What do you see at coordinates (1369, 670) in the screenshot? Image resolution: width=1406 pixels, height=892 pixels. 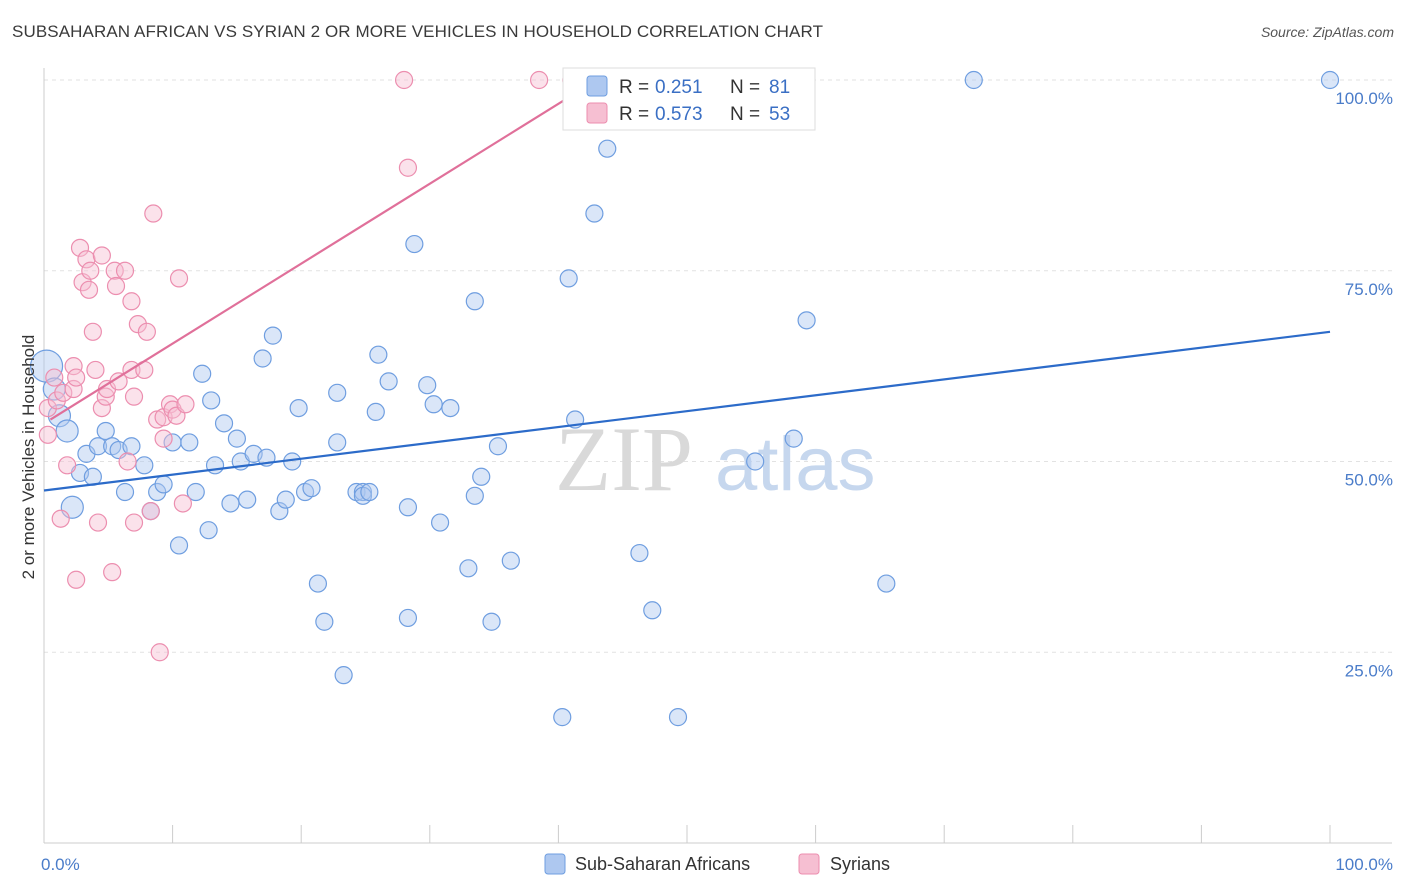 I see `y-tick-label-0: 25.0%` at bounding box center [1369, 670].